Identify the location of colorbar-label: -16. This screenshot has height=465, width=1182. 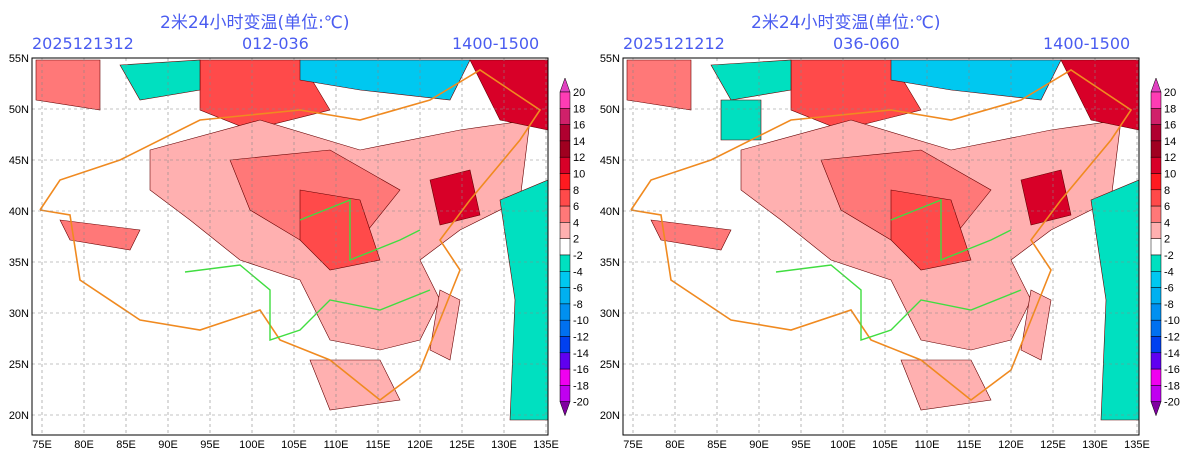
(1172, 370).